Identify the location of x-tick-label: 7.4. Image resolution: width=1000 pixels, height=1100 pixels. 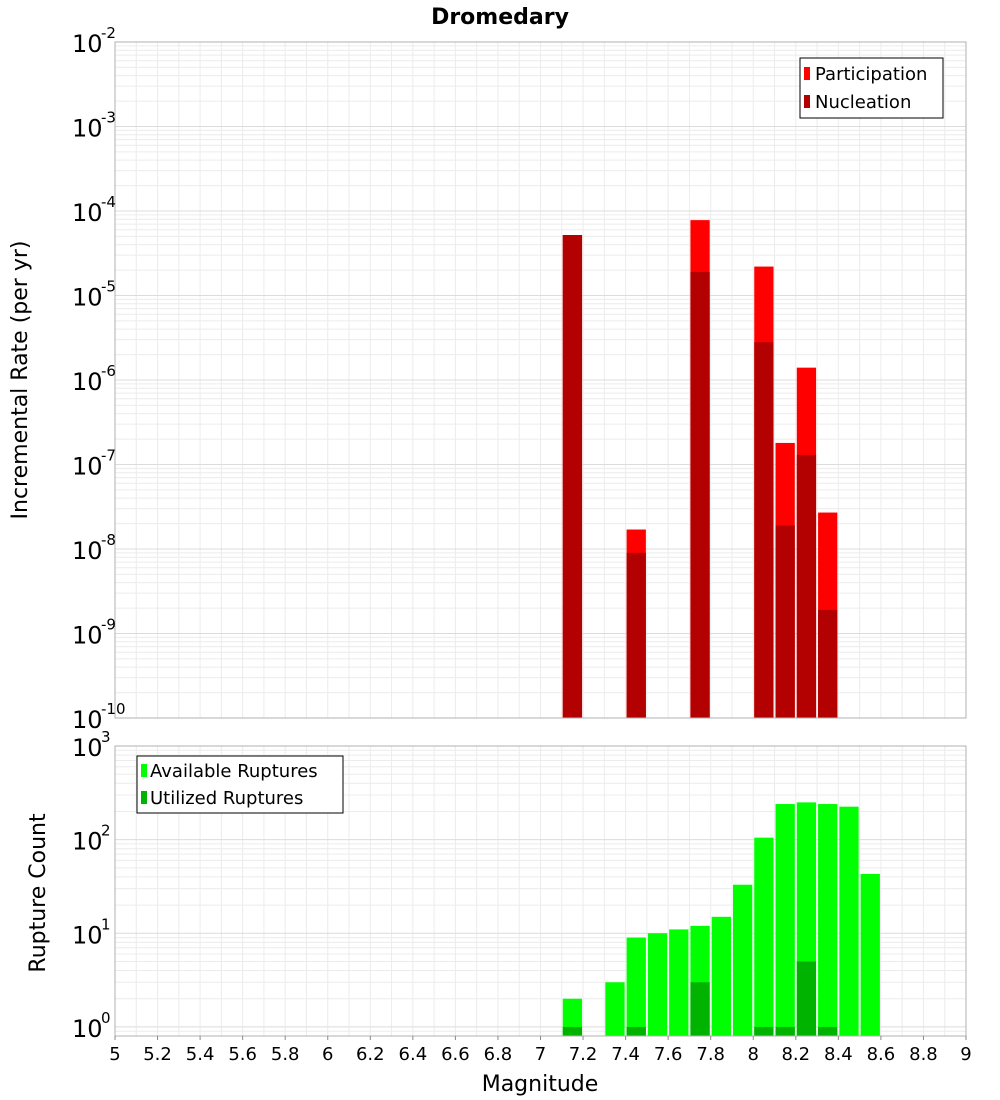
(625, 1054).